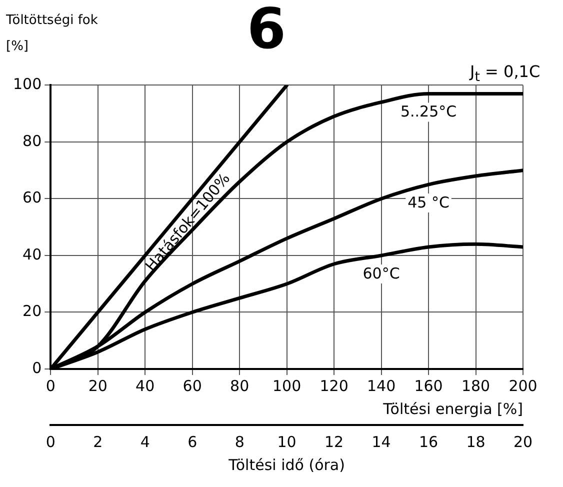  Describe the element at coordinates (428, 111) in the screenshot. I see `series-label: 5..25°C` at that location.